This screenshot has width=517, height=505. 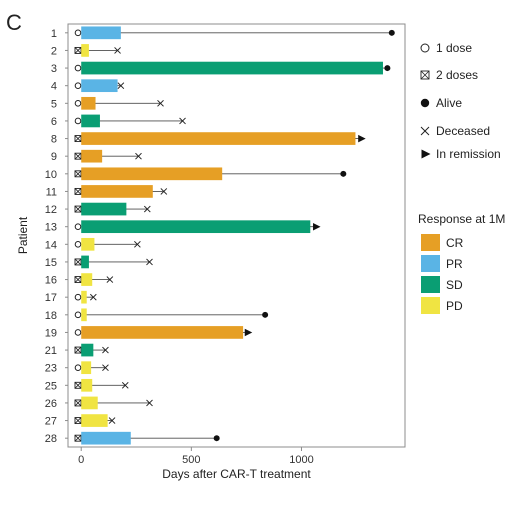 What do you see at coordinates (51, 298) in the screenshot?
I see `y-tick-label: 17` at bounding box center [51, 298].